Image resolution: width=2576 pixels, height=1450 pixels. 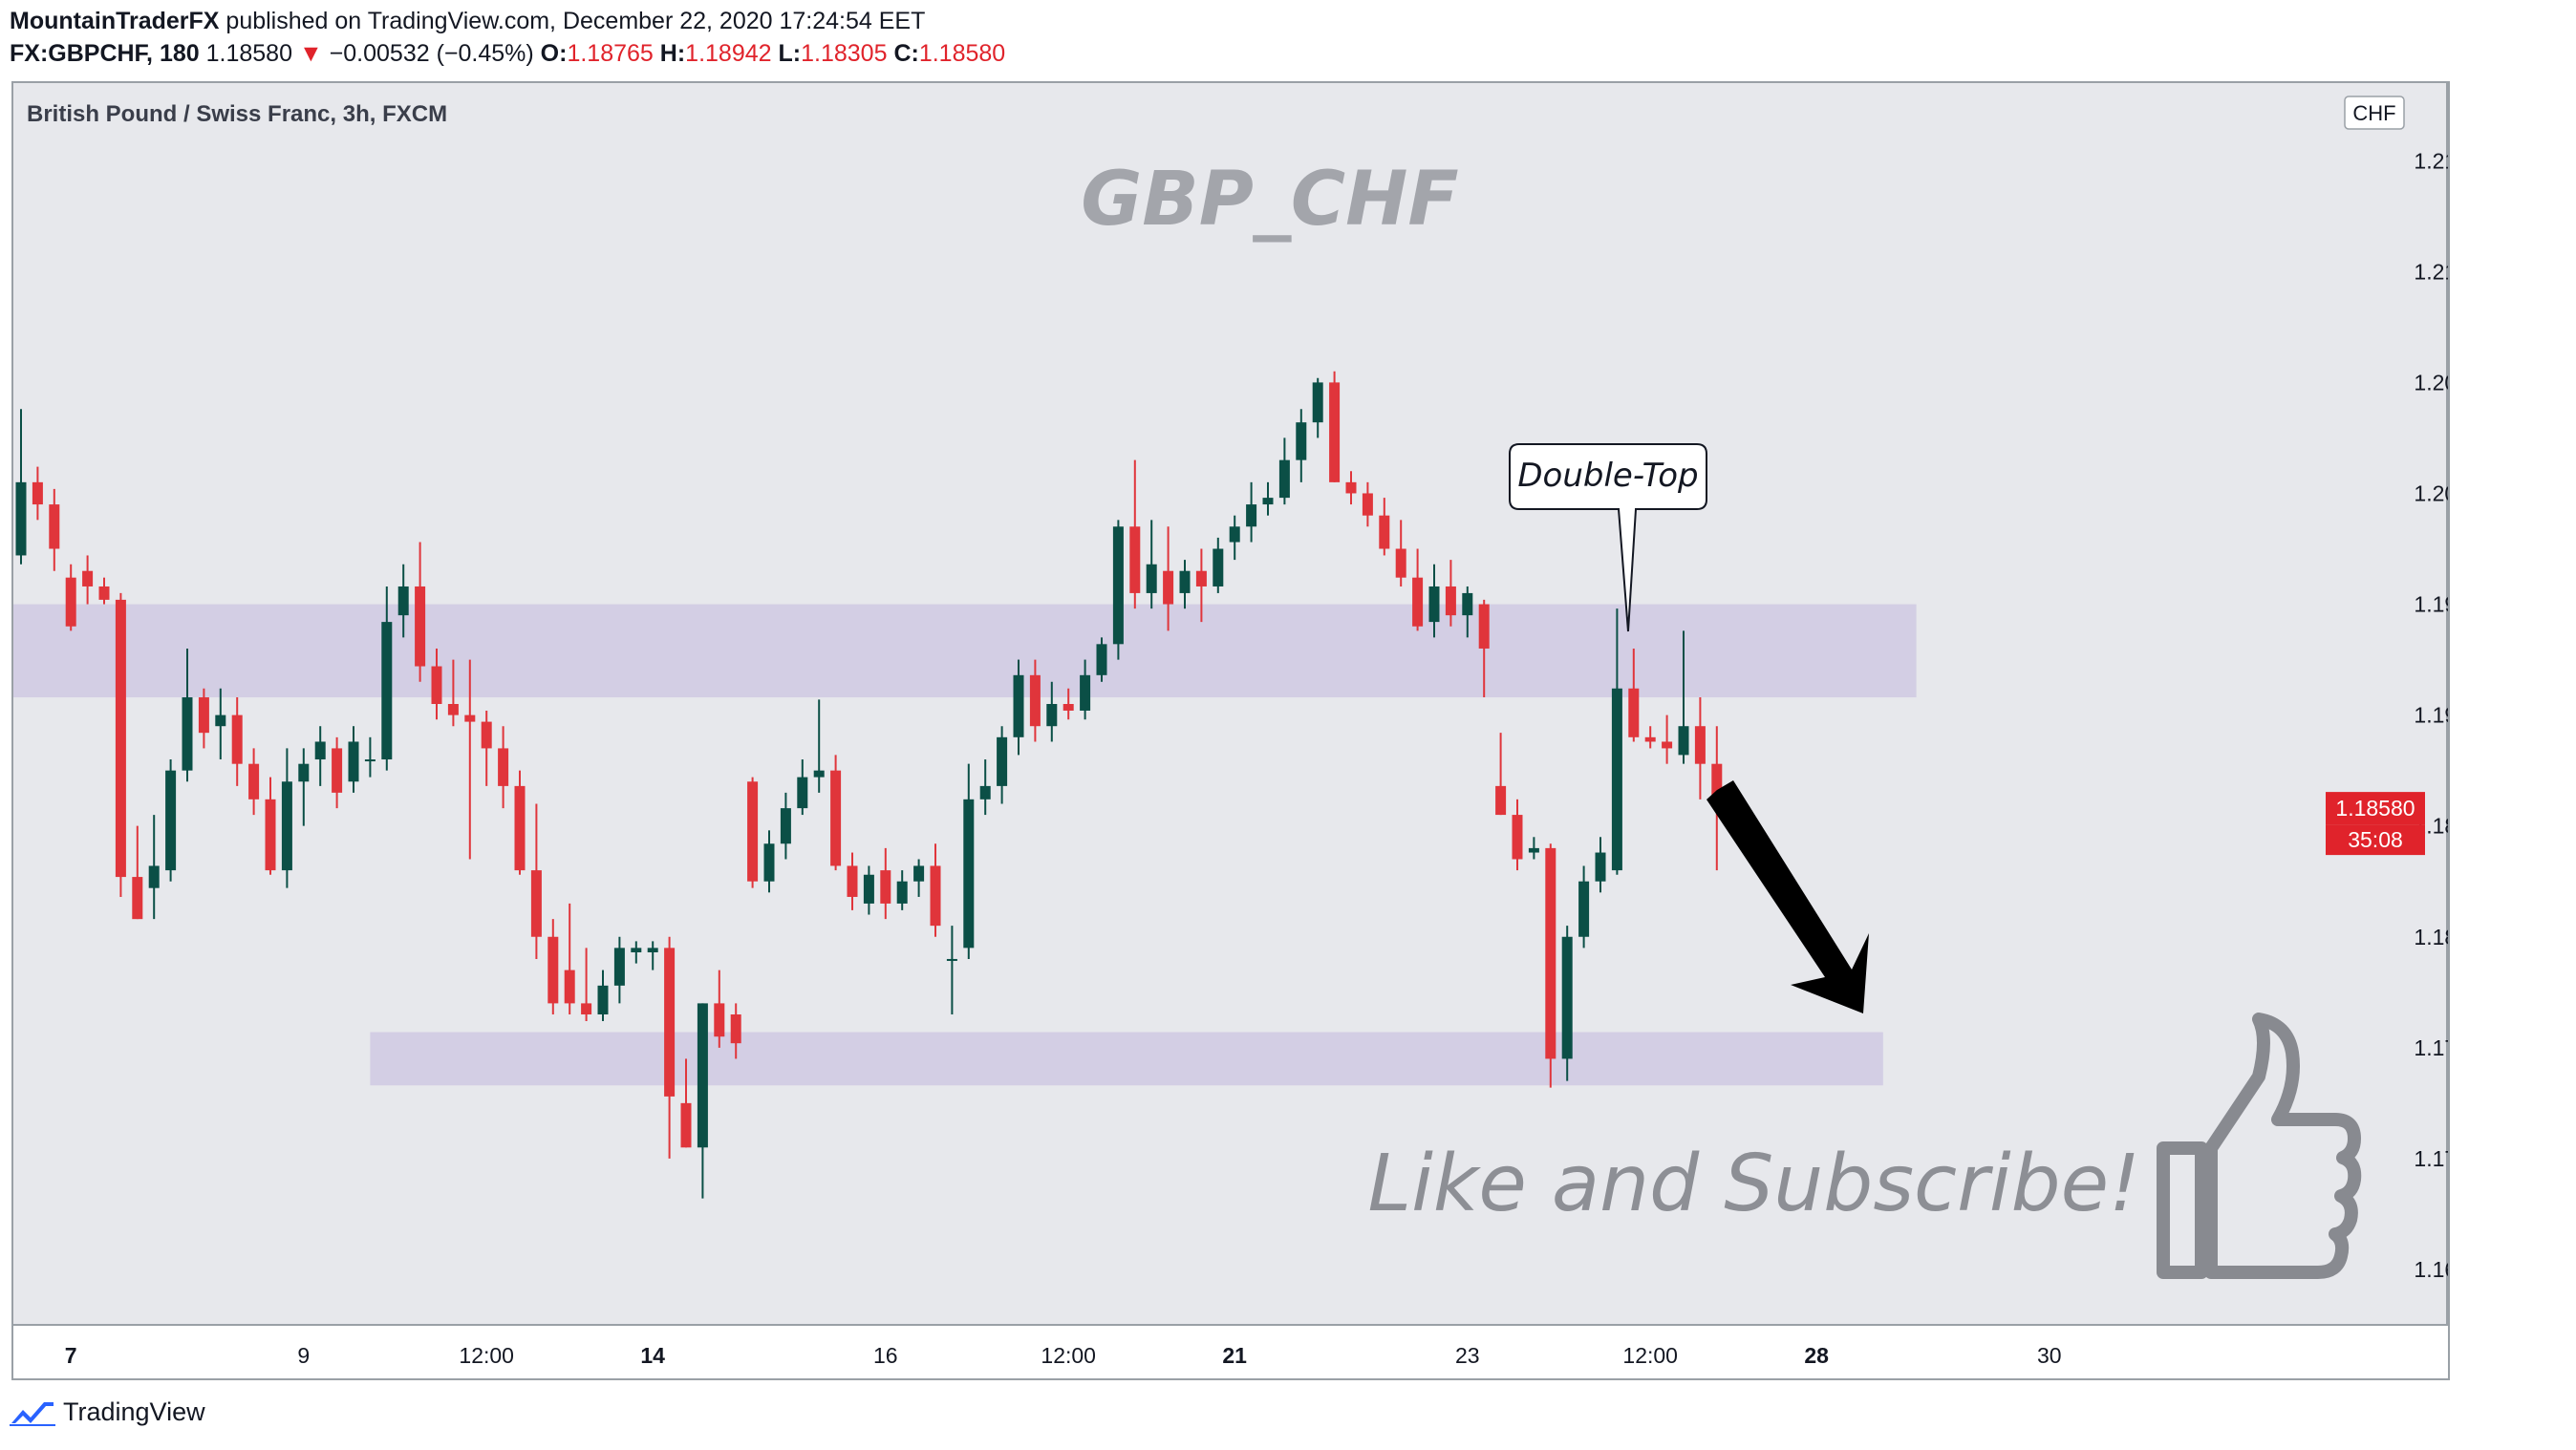 I want to click on author-name: MountainTraderFX, so click(x=115, y=21).